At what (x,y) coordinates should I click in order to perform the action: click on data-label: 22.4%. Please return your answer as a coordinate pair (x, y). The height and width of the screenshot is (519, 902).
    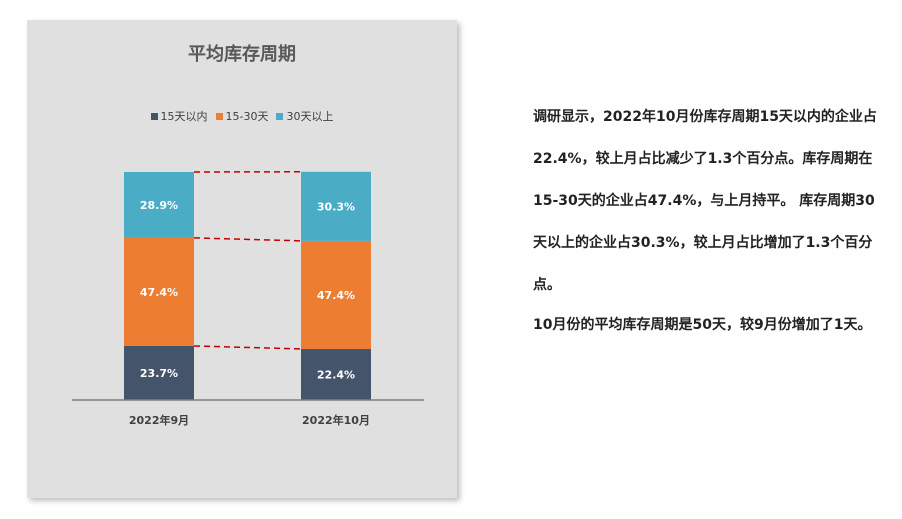
    Looking at the image, I should click on (336, 374).